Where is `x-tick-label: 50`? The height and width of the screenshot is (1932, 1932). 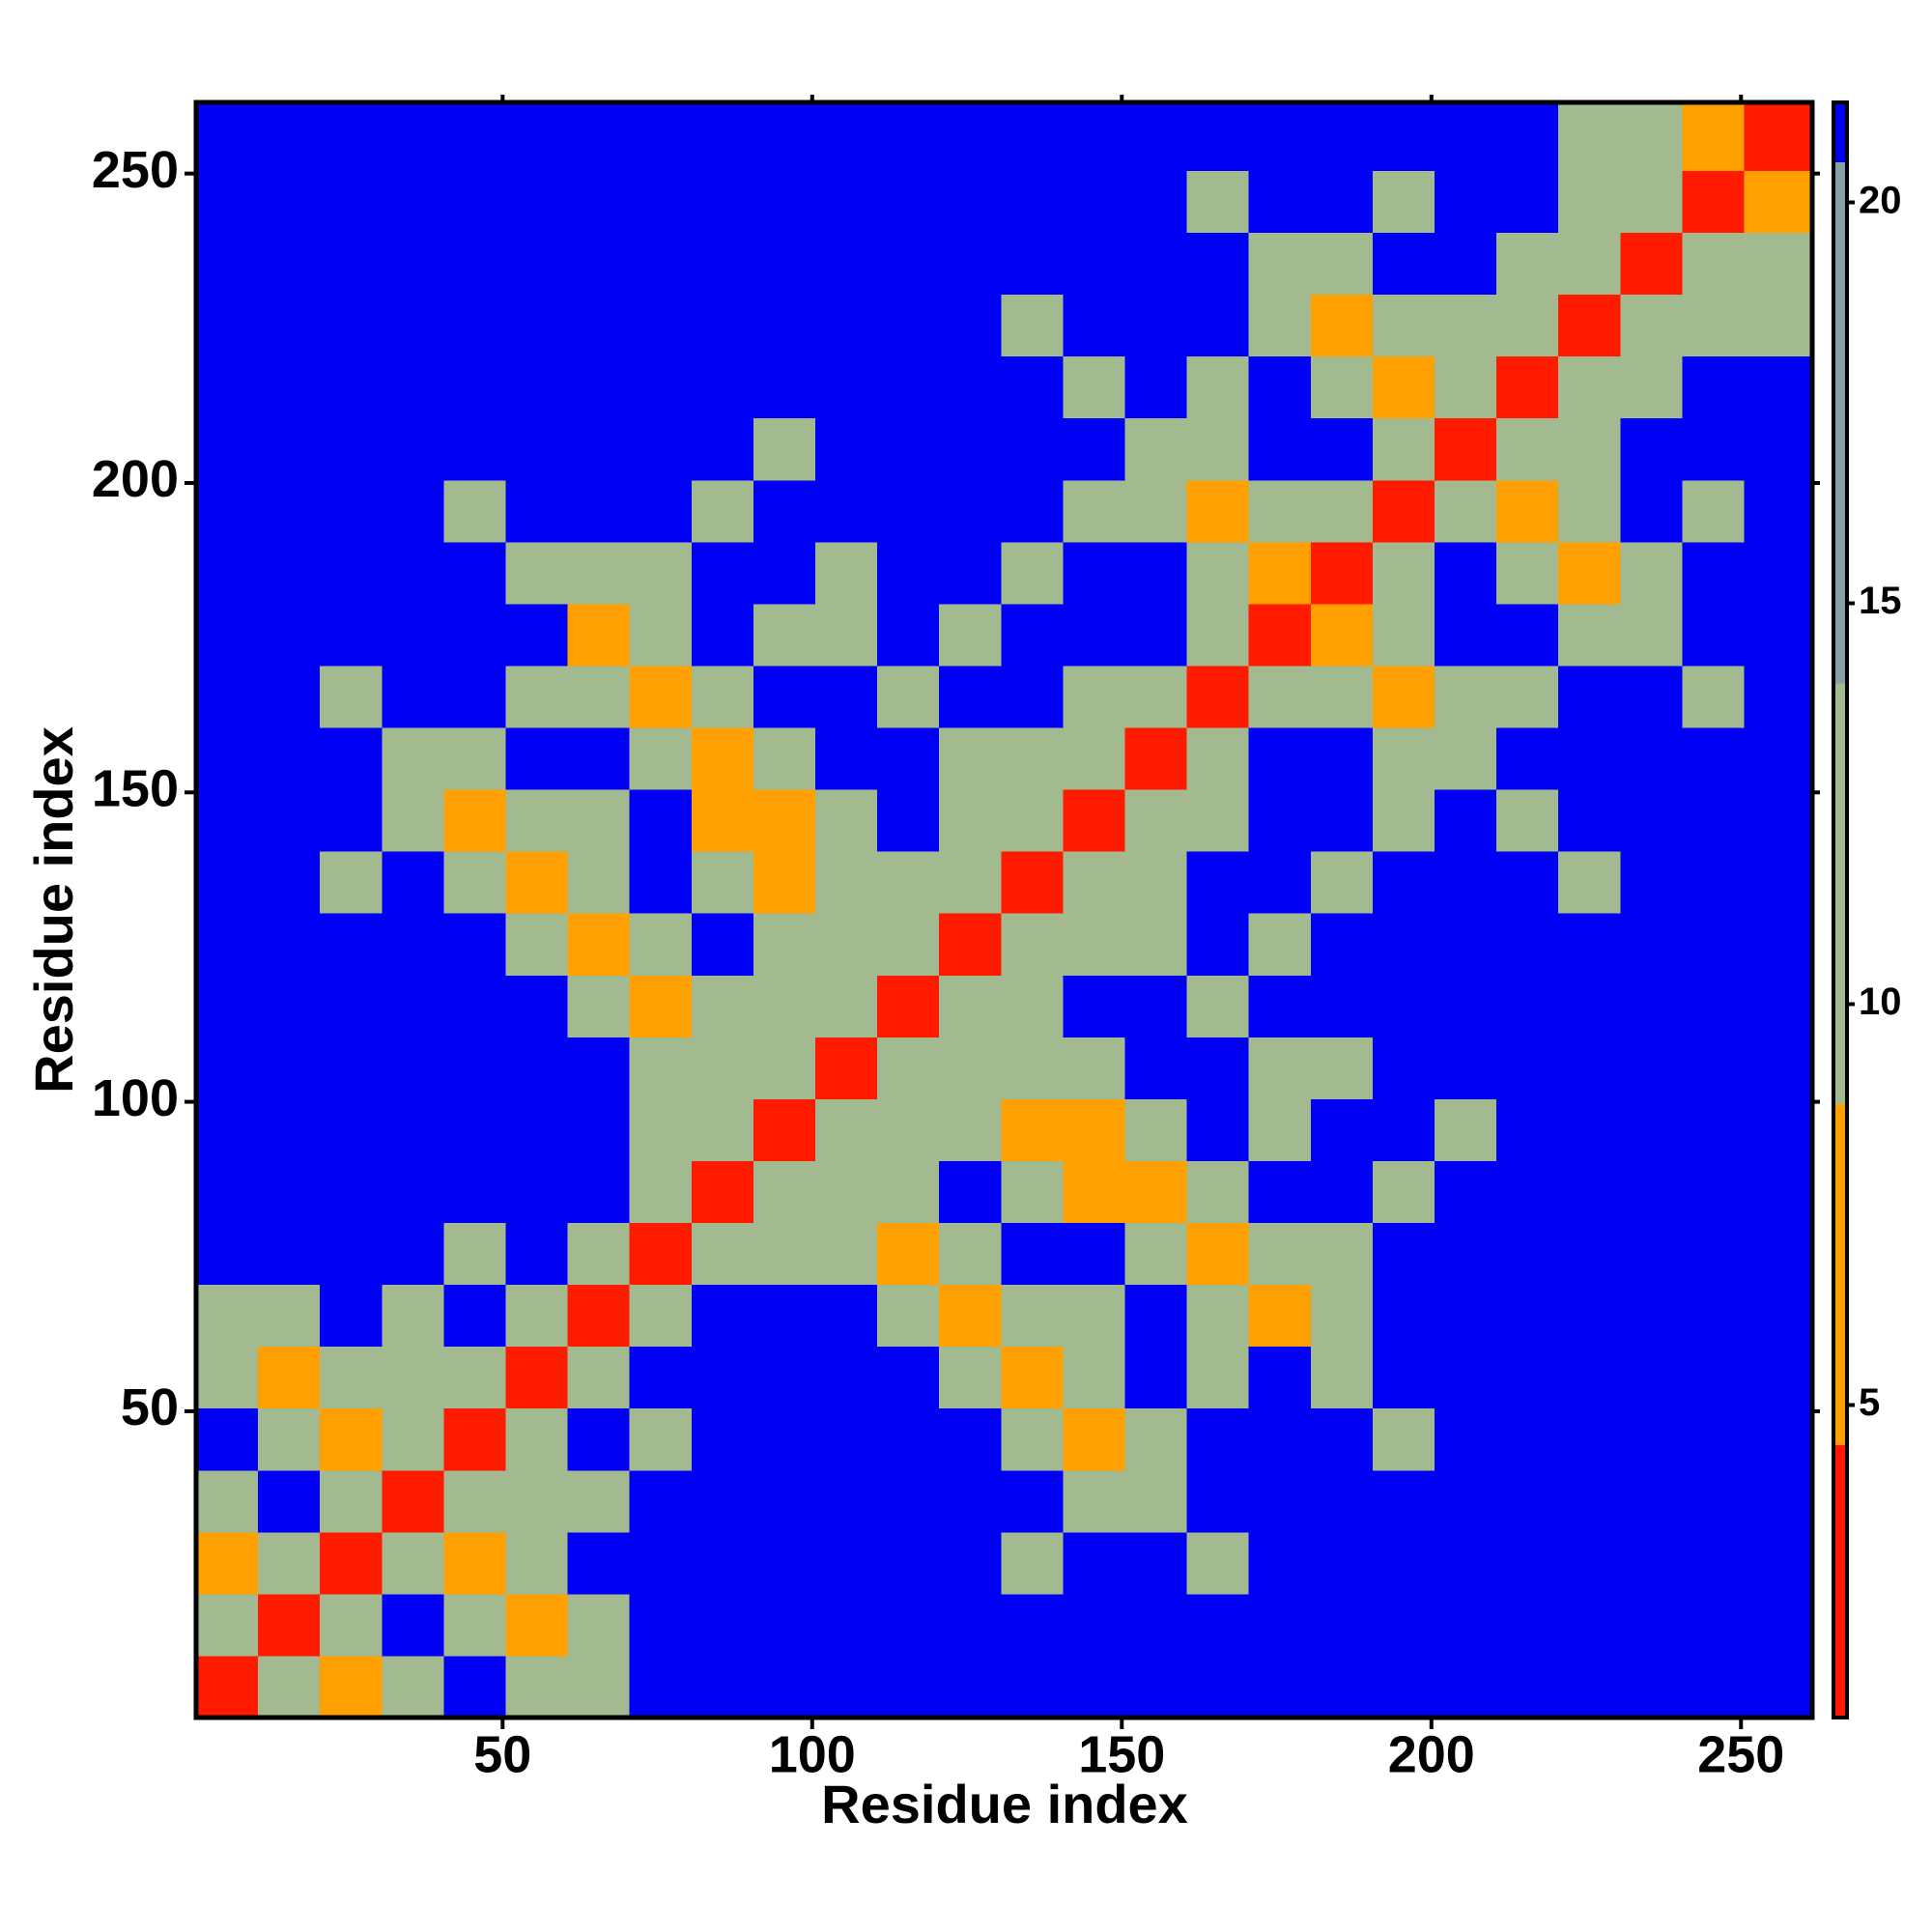 x-tick-label: 50 is located at coordinates (502, 1754).